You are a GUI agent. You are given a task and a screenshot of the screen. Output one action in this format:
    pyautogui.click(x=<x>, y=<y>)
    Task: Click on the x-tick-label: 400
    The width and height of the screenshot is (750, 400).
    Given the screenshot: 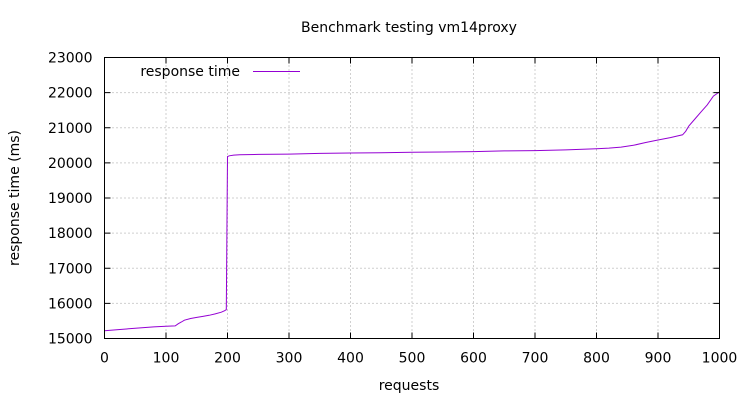 What is the action you would take?
    pyautogui.click(x=350, y=359)
    